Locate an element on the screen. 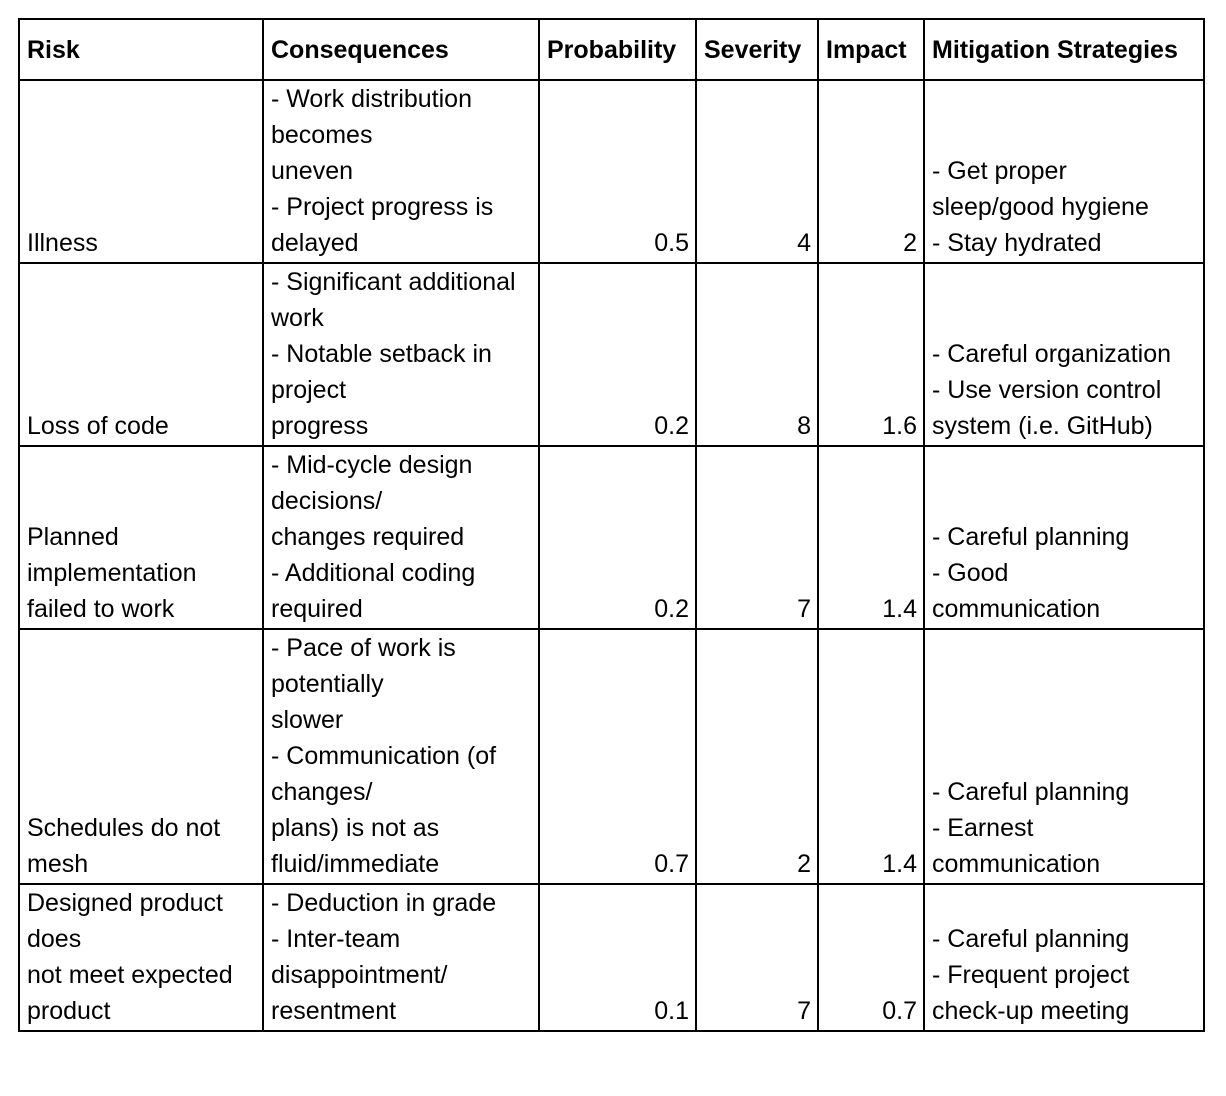 The width and height of the screenshot is (1226, 1096). header-impact: Impact is located at coordinates (871, 49).